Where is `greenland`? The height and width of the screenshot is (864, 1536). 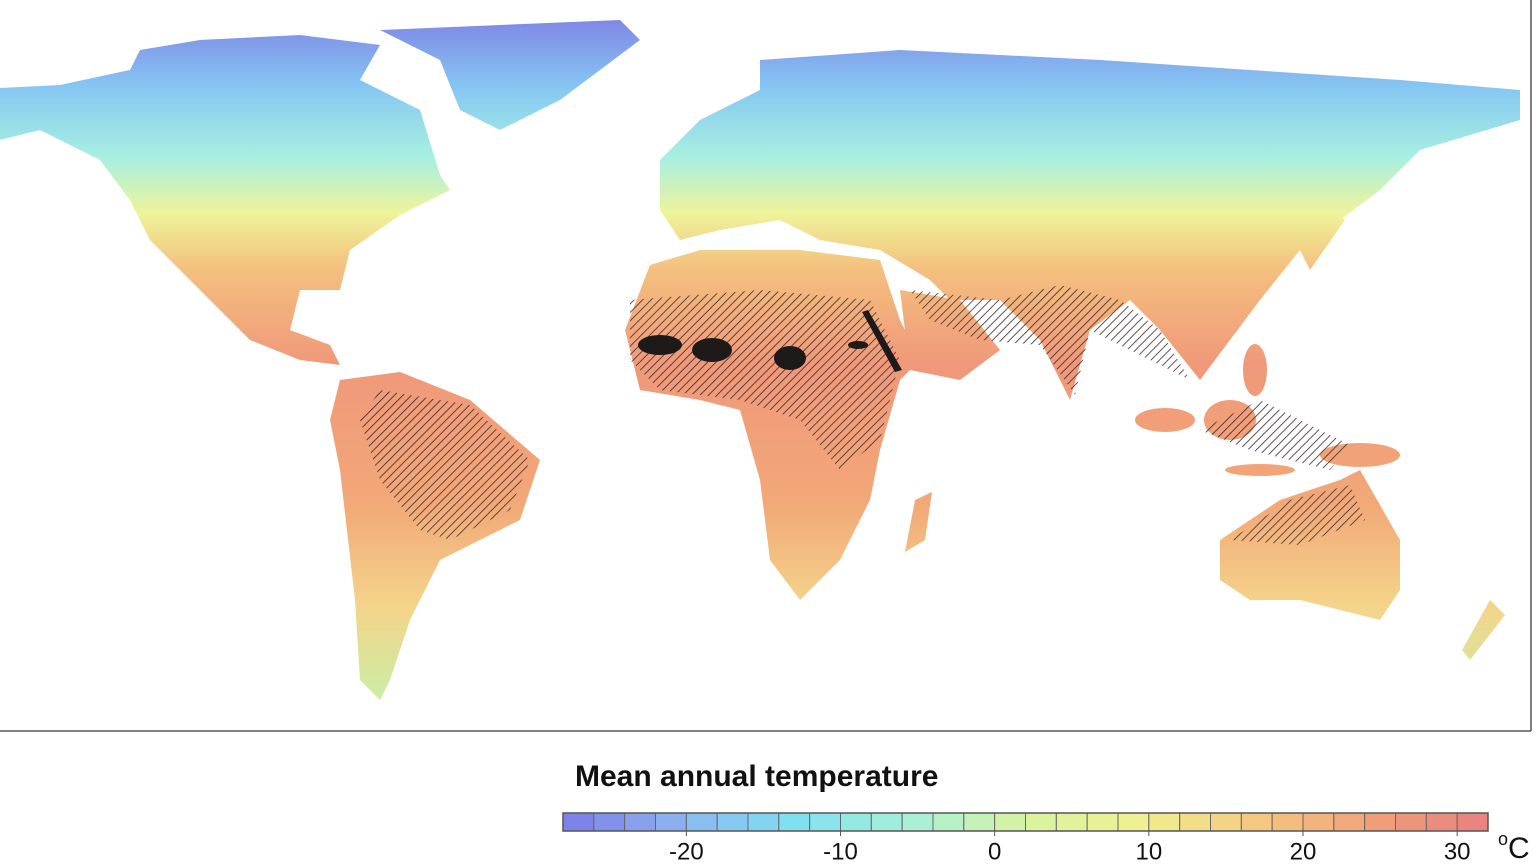
greenland is located at coordinates (510, 75).